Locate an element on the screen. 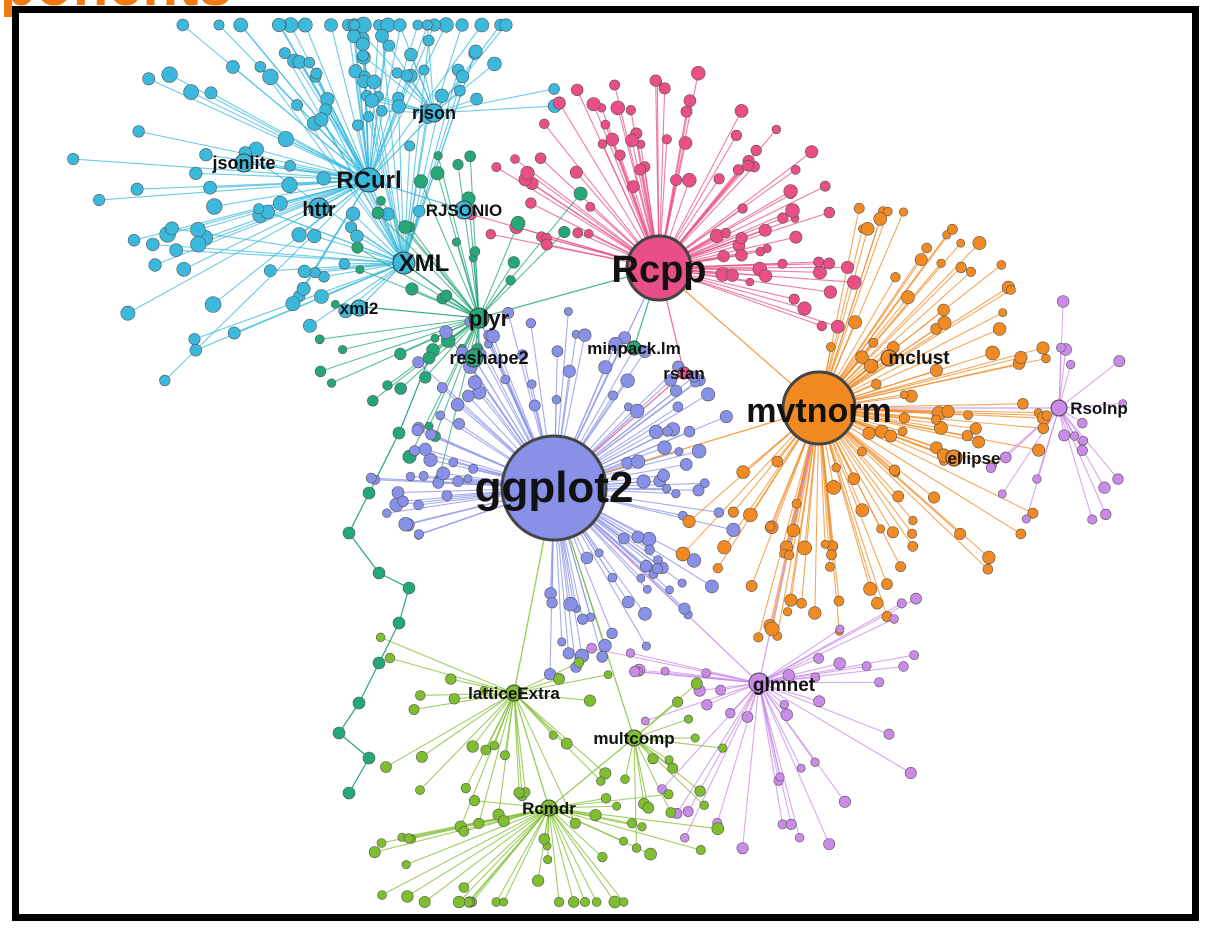  hub-node-jsonlite is located at coordinates (244, 163).